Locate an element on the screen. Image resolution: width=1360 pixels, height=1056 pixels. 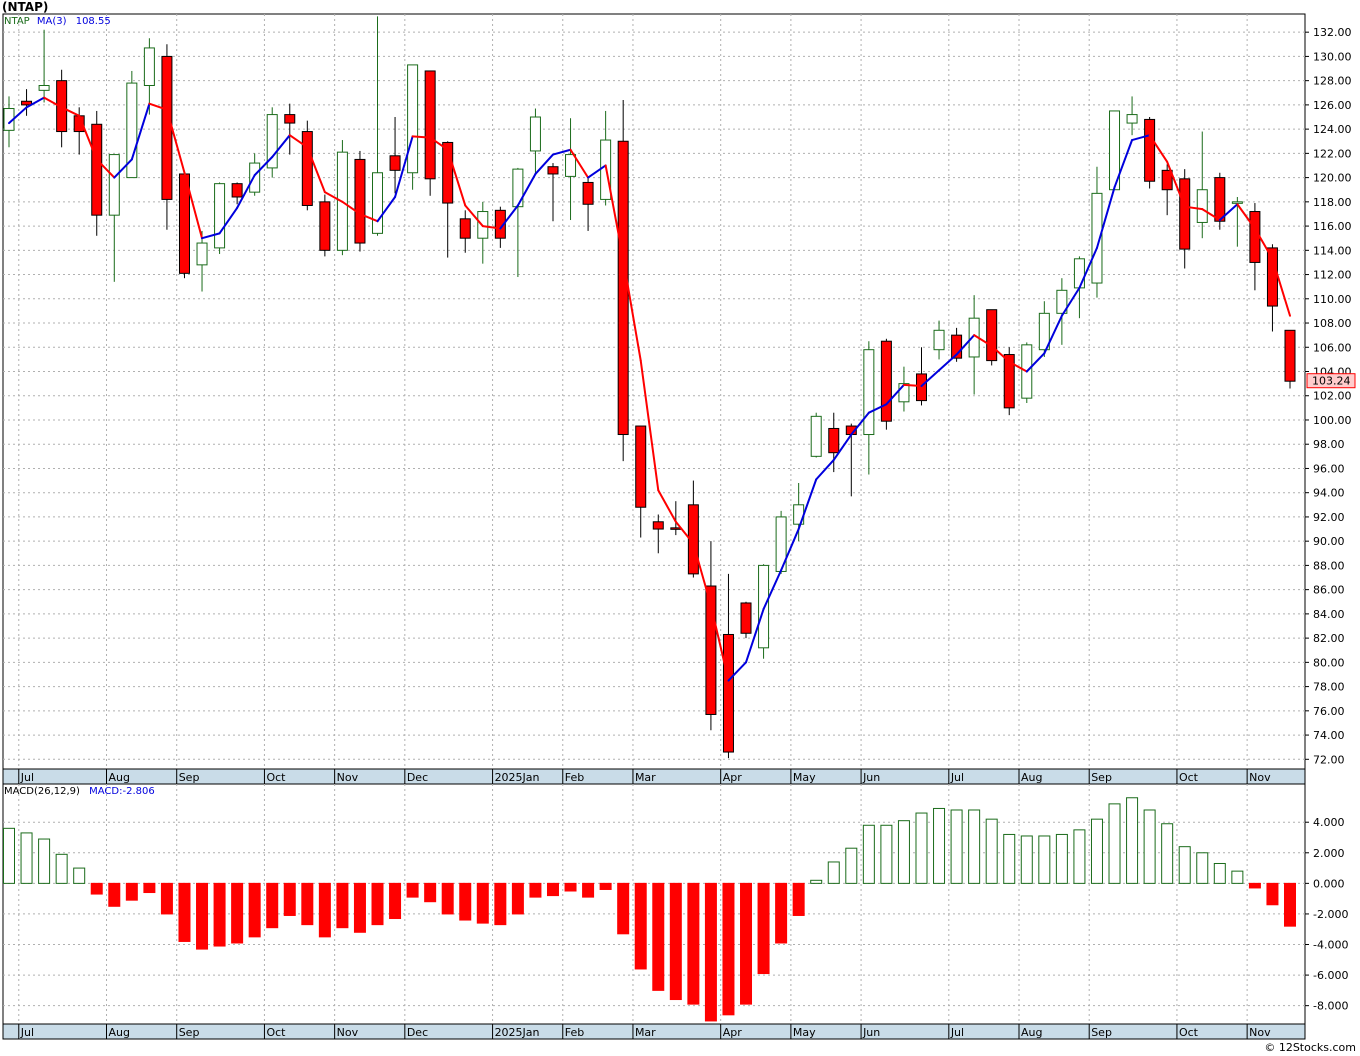
last-price-box is located at coordinates (1331, 381).